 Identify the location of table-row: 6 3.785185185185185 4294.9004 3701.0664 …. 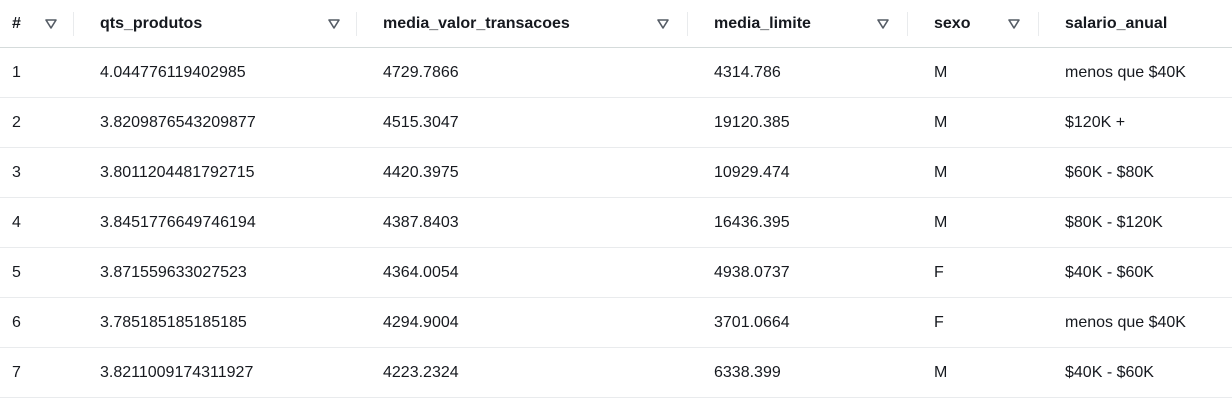
(616, 323).